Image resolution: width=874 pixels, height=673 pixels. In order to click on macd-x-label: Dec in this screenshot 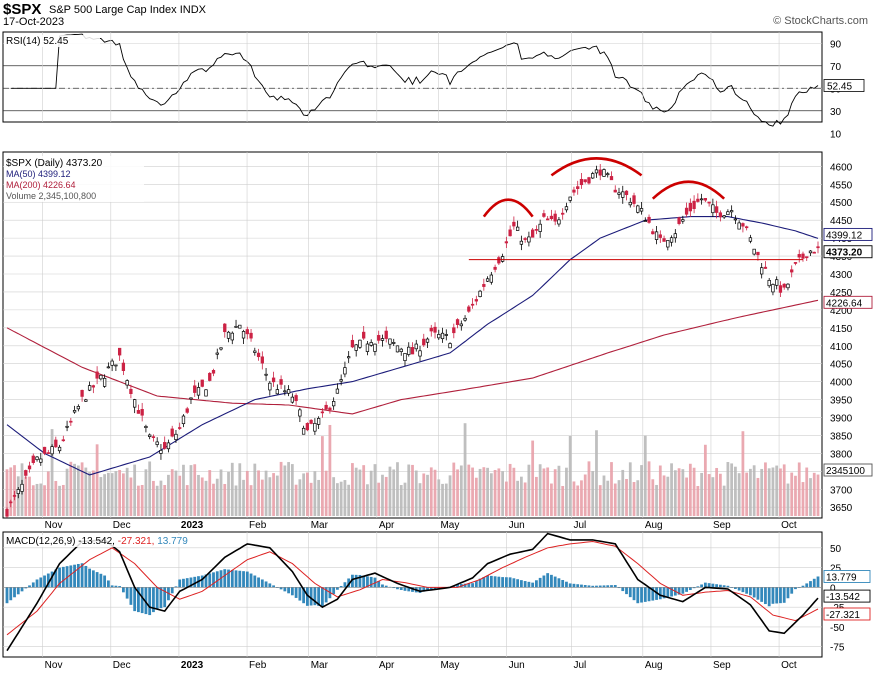, I will do `click(122, 665)`.